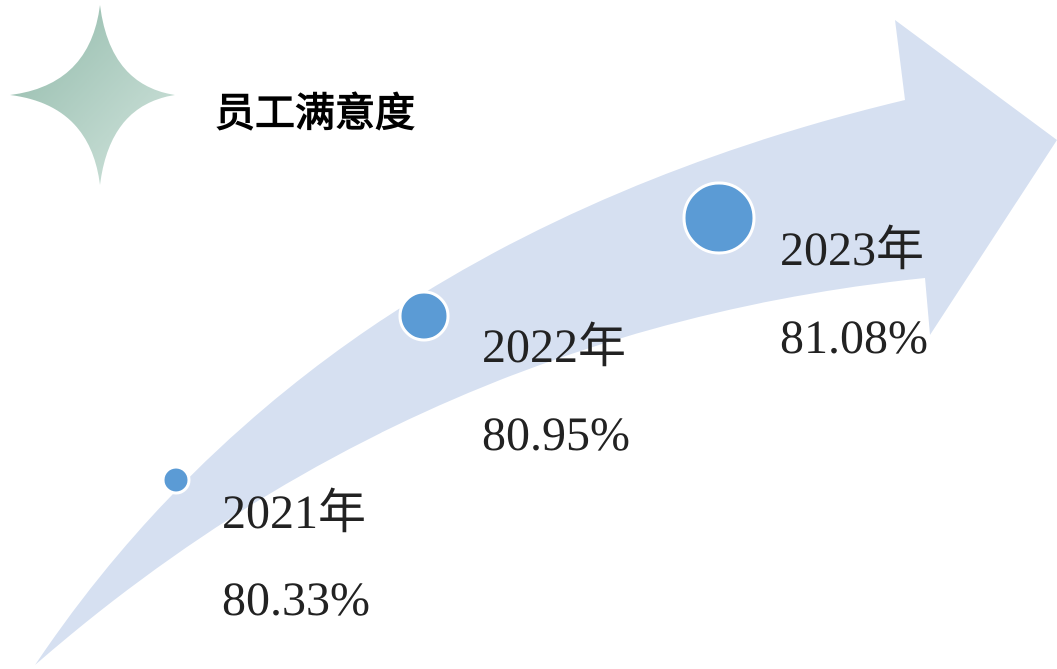 The width and height of the screenshot is (1057, 669). What do you see at coordinates (554, 346) in the screenshot?
I see `year-label: 2022年` at bounding box center [554, 346].